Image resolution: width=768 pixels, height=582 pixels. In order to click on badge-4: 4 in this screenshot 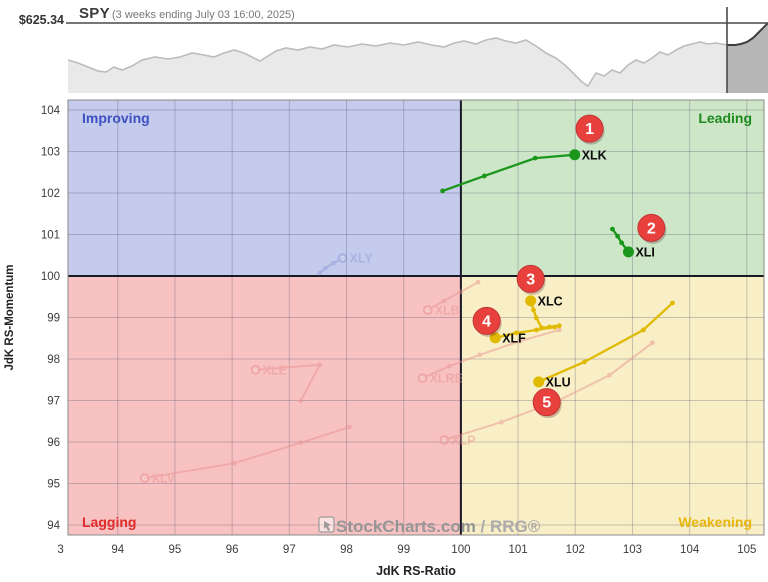, I will do `click(487, 321)`.